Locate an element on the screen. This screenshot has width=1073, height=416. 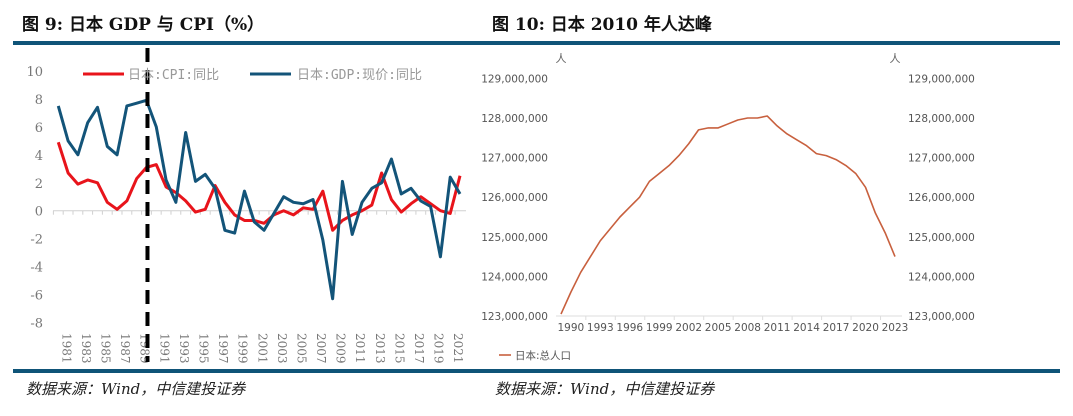
x-tick-label: 2015 is located at coordinates (399, 348).